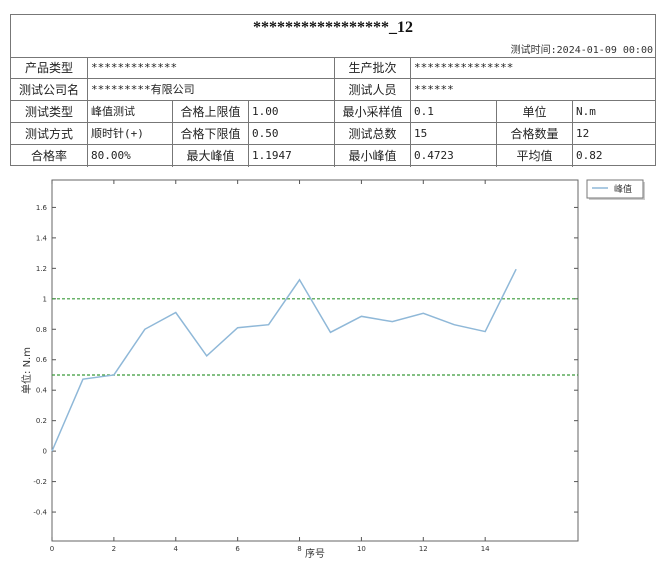  Describe the element at coordinates (373, 112) in the screenshot. I see `field-label: 最小采样值` at that location.